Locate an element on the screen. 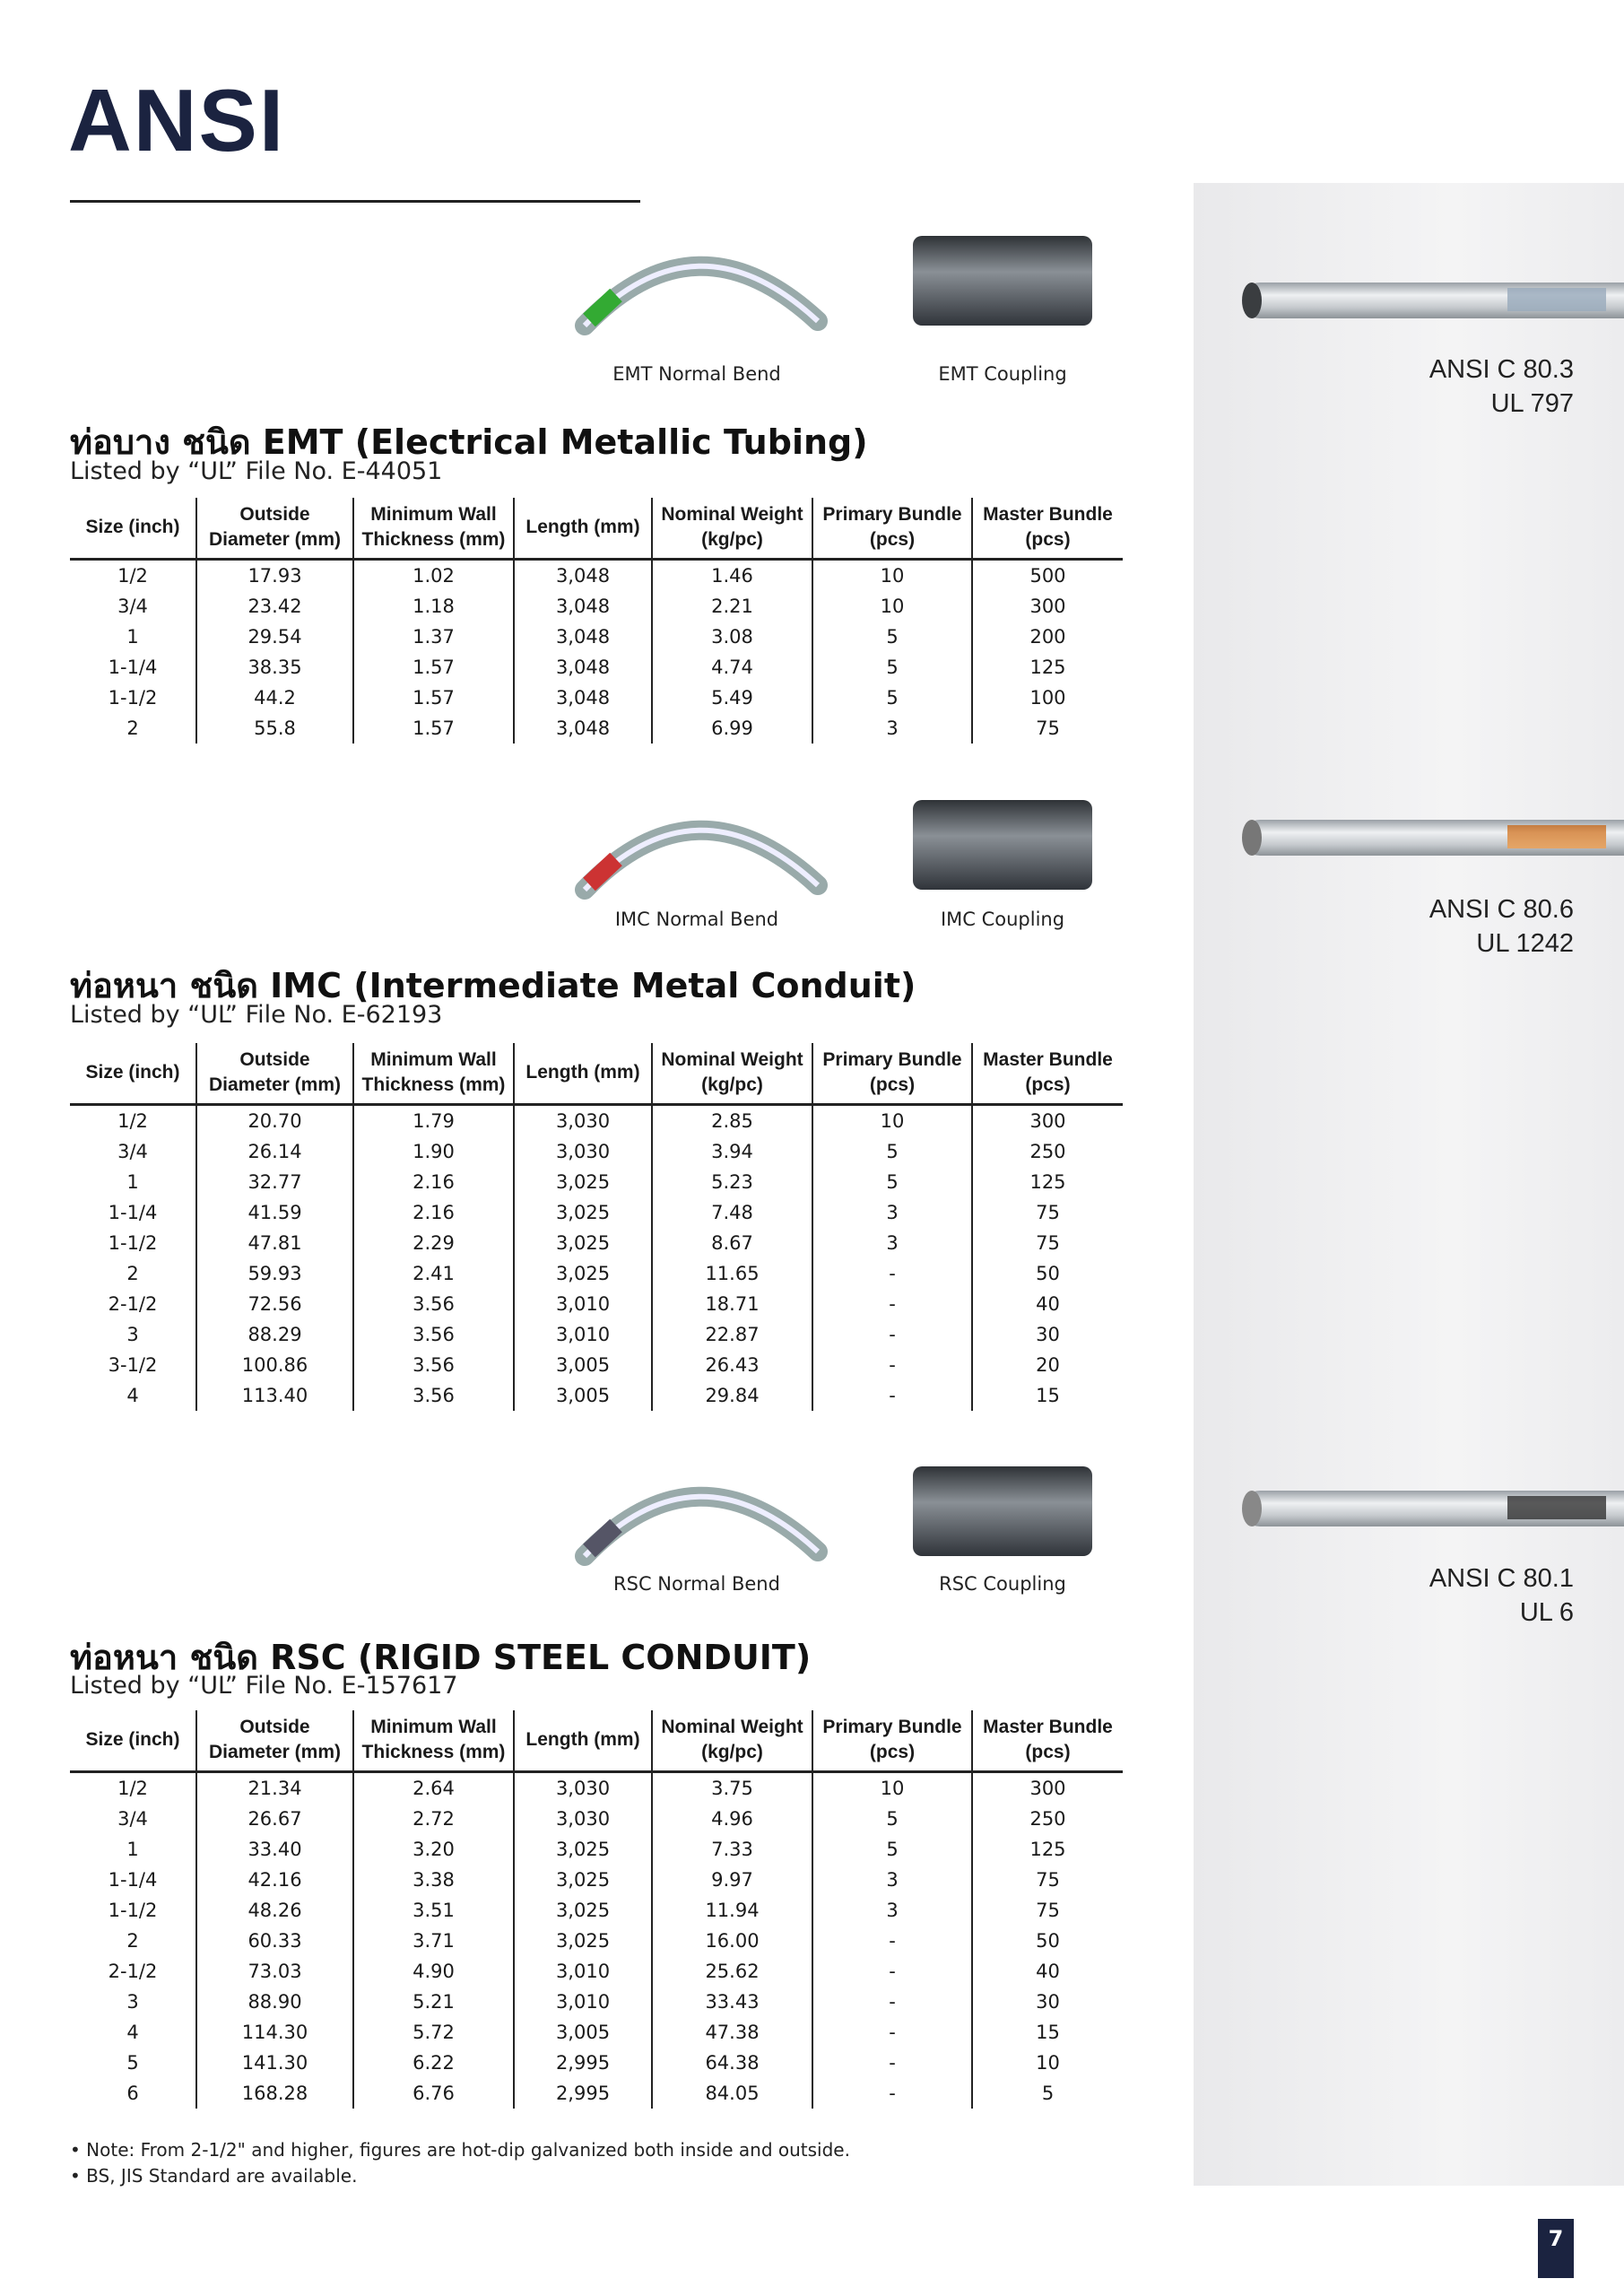  table-row: 4 113.40 3.56 3,005 29.84-15 is located at coordinates (596, 1395).